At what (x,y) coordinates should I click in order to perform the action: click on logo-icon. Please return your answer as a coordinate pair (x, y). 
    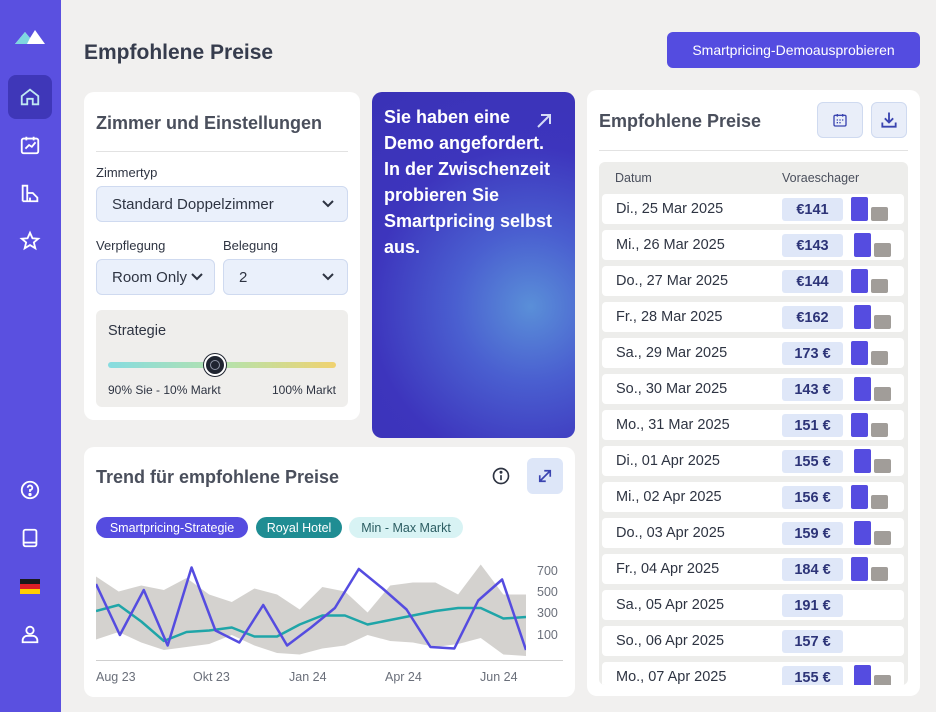
    Looking at the image, I should click on (30, 37).